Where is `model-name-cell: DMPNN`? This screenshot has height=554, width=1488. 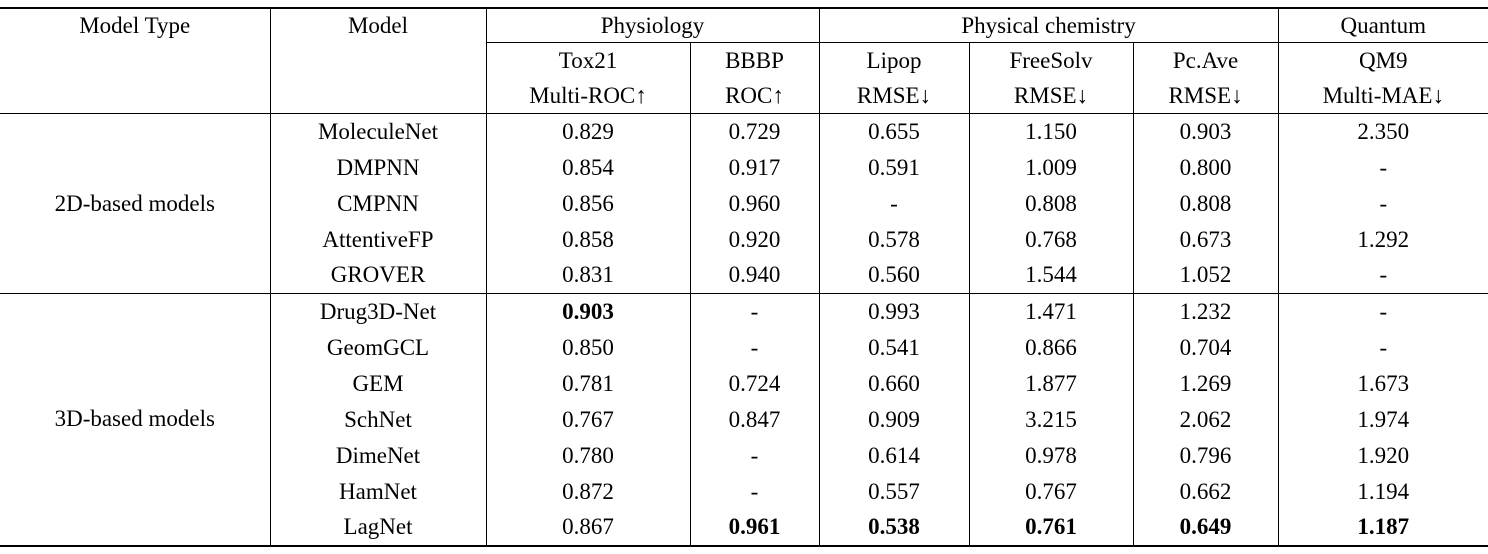 model-name-cell: DMPNN is located at coordinates (377, 167).